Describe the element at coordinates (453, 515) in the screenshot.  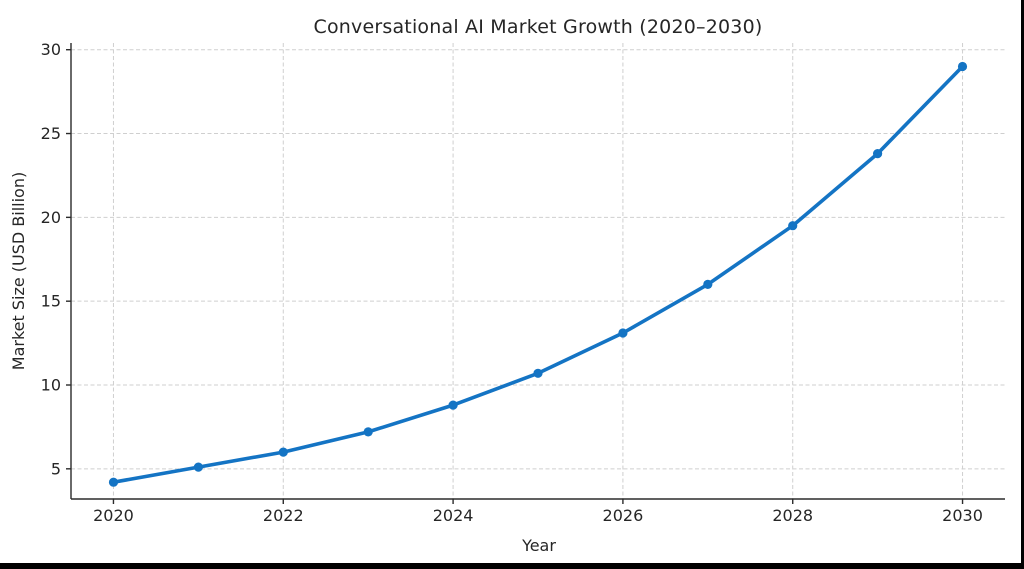
I see `x-tick-label: 2024` at that location.